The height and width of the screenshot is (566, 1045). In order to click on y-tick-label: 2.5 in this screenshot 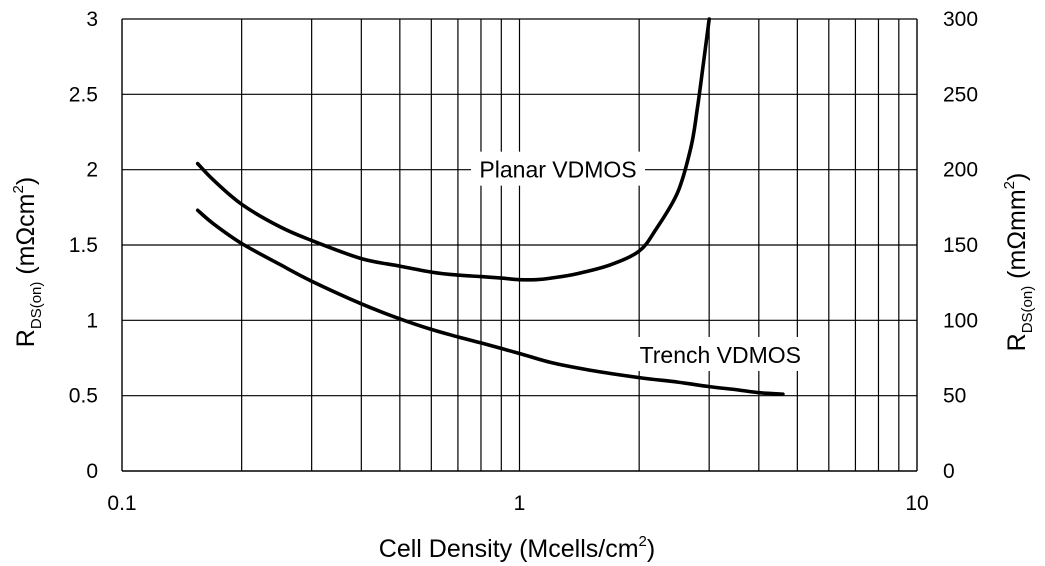, I will do `click(83, 94)`.